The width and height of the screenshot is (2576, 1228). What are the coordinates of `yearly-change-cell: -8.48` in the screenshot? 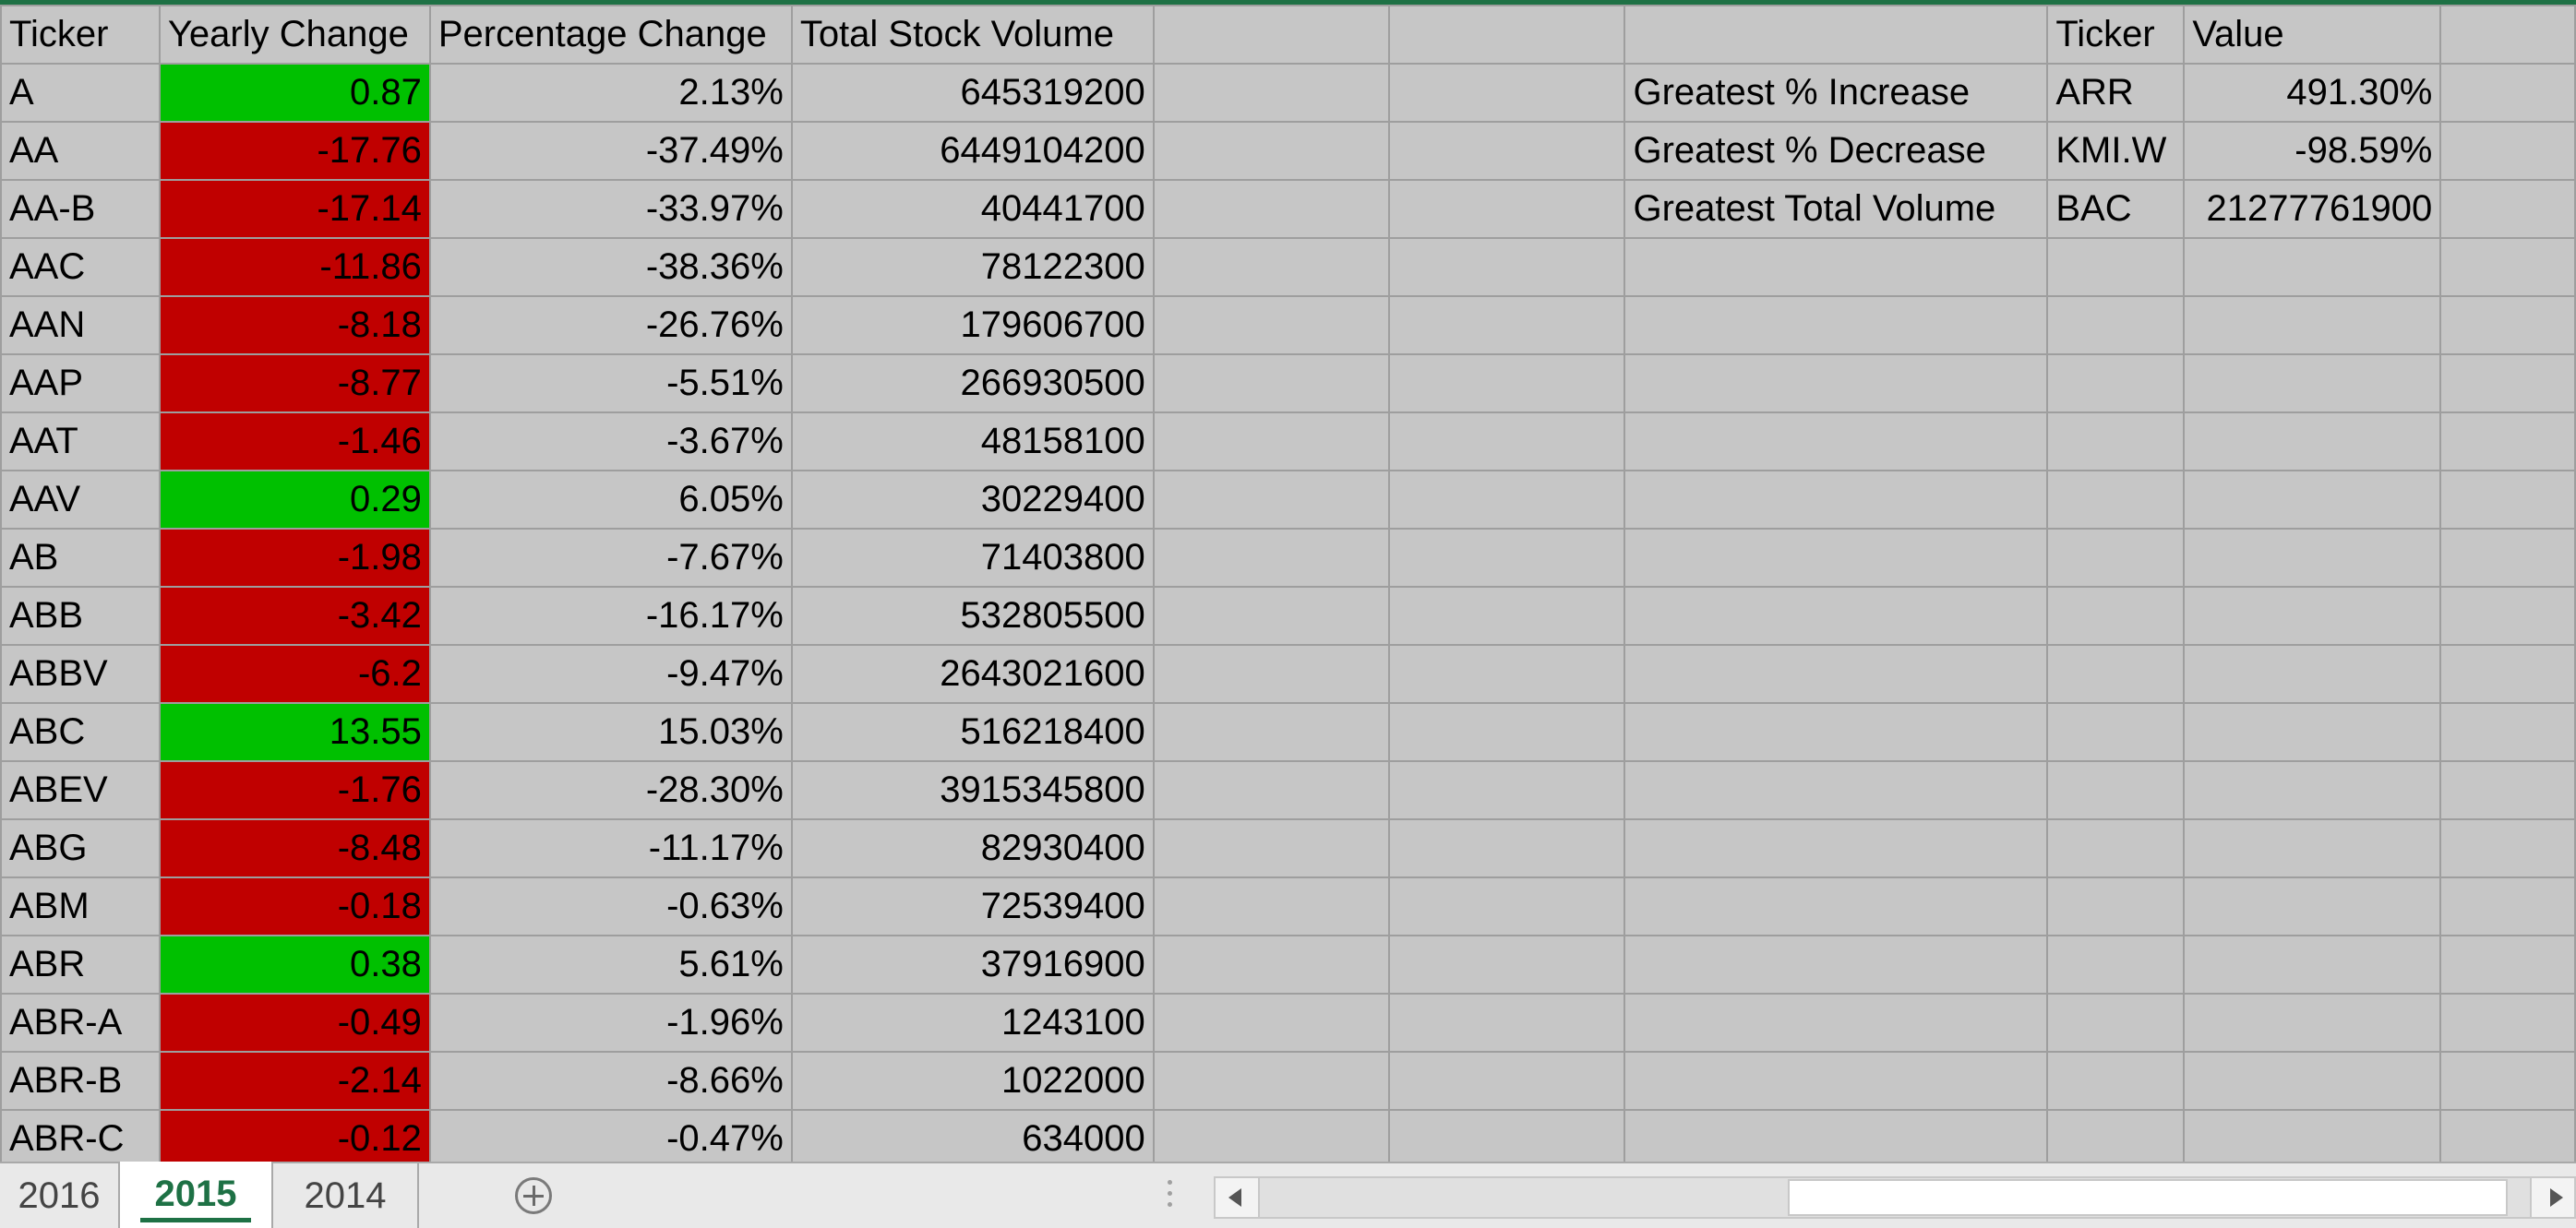 It's located at (295, 848).